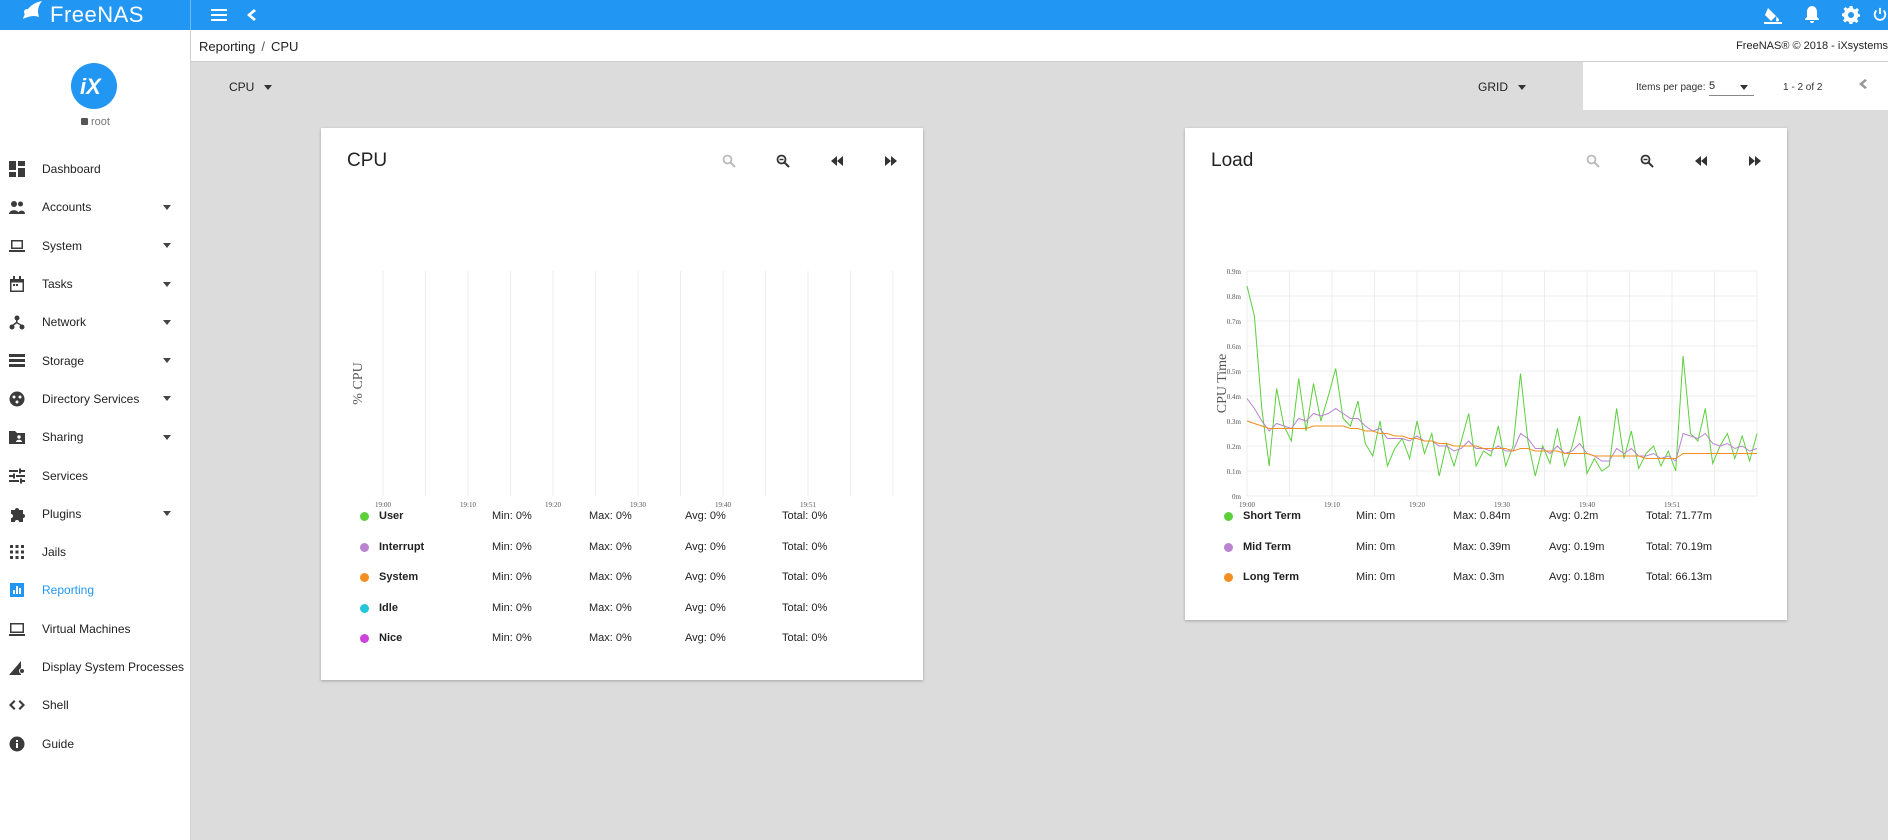  I want to click on folder-shared-icon, so click(17, 437).